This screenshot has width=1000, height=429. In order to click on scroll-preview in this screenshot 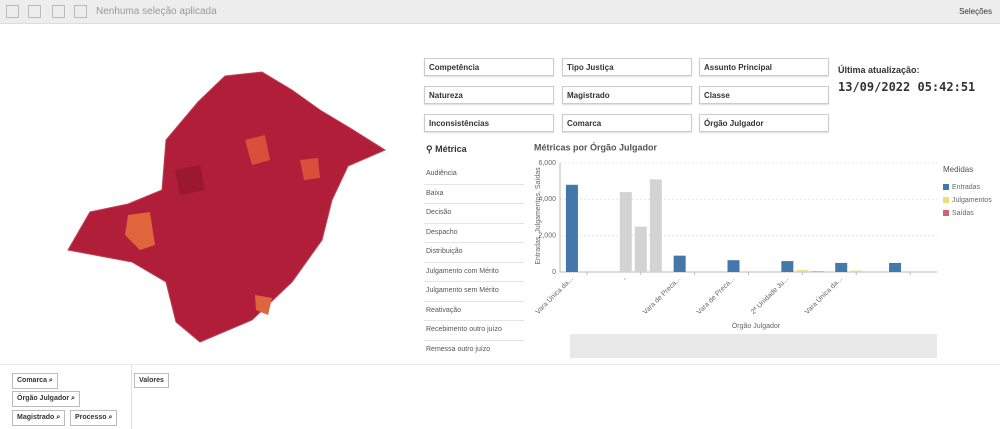, I will do `click(753, 346)`.